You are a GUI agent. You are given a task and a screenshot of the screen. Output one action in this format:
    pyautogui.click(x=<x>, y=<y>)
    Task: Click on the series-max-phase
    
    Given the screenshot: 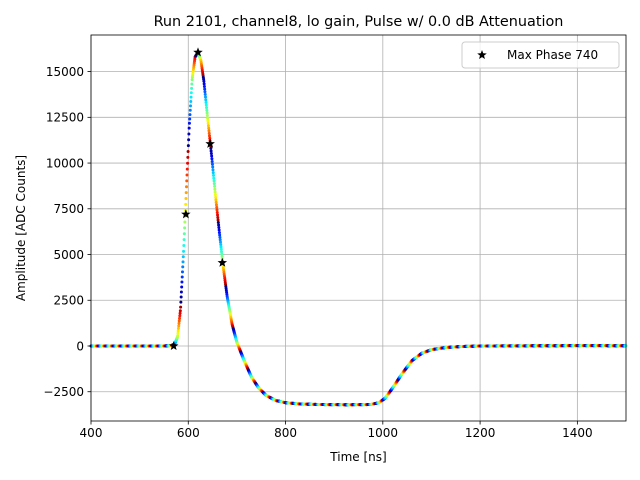 What is the action you would take?
    pyautogui.click(x=198, y=199)
    